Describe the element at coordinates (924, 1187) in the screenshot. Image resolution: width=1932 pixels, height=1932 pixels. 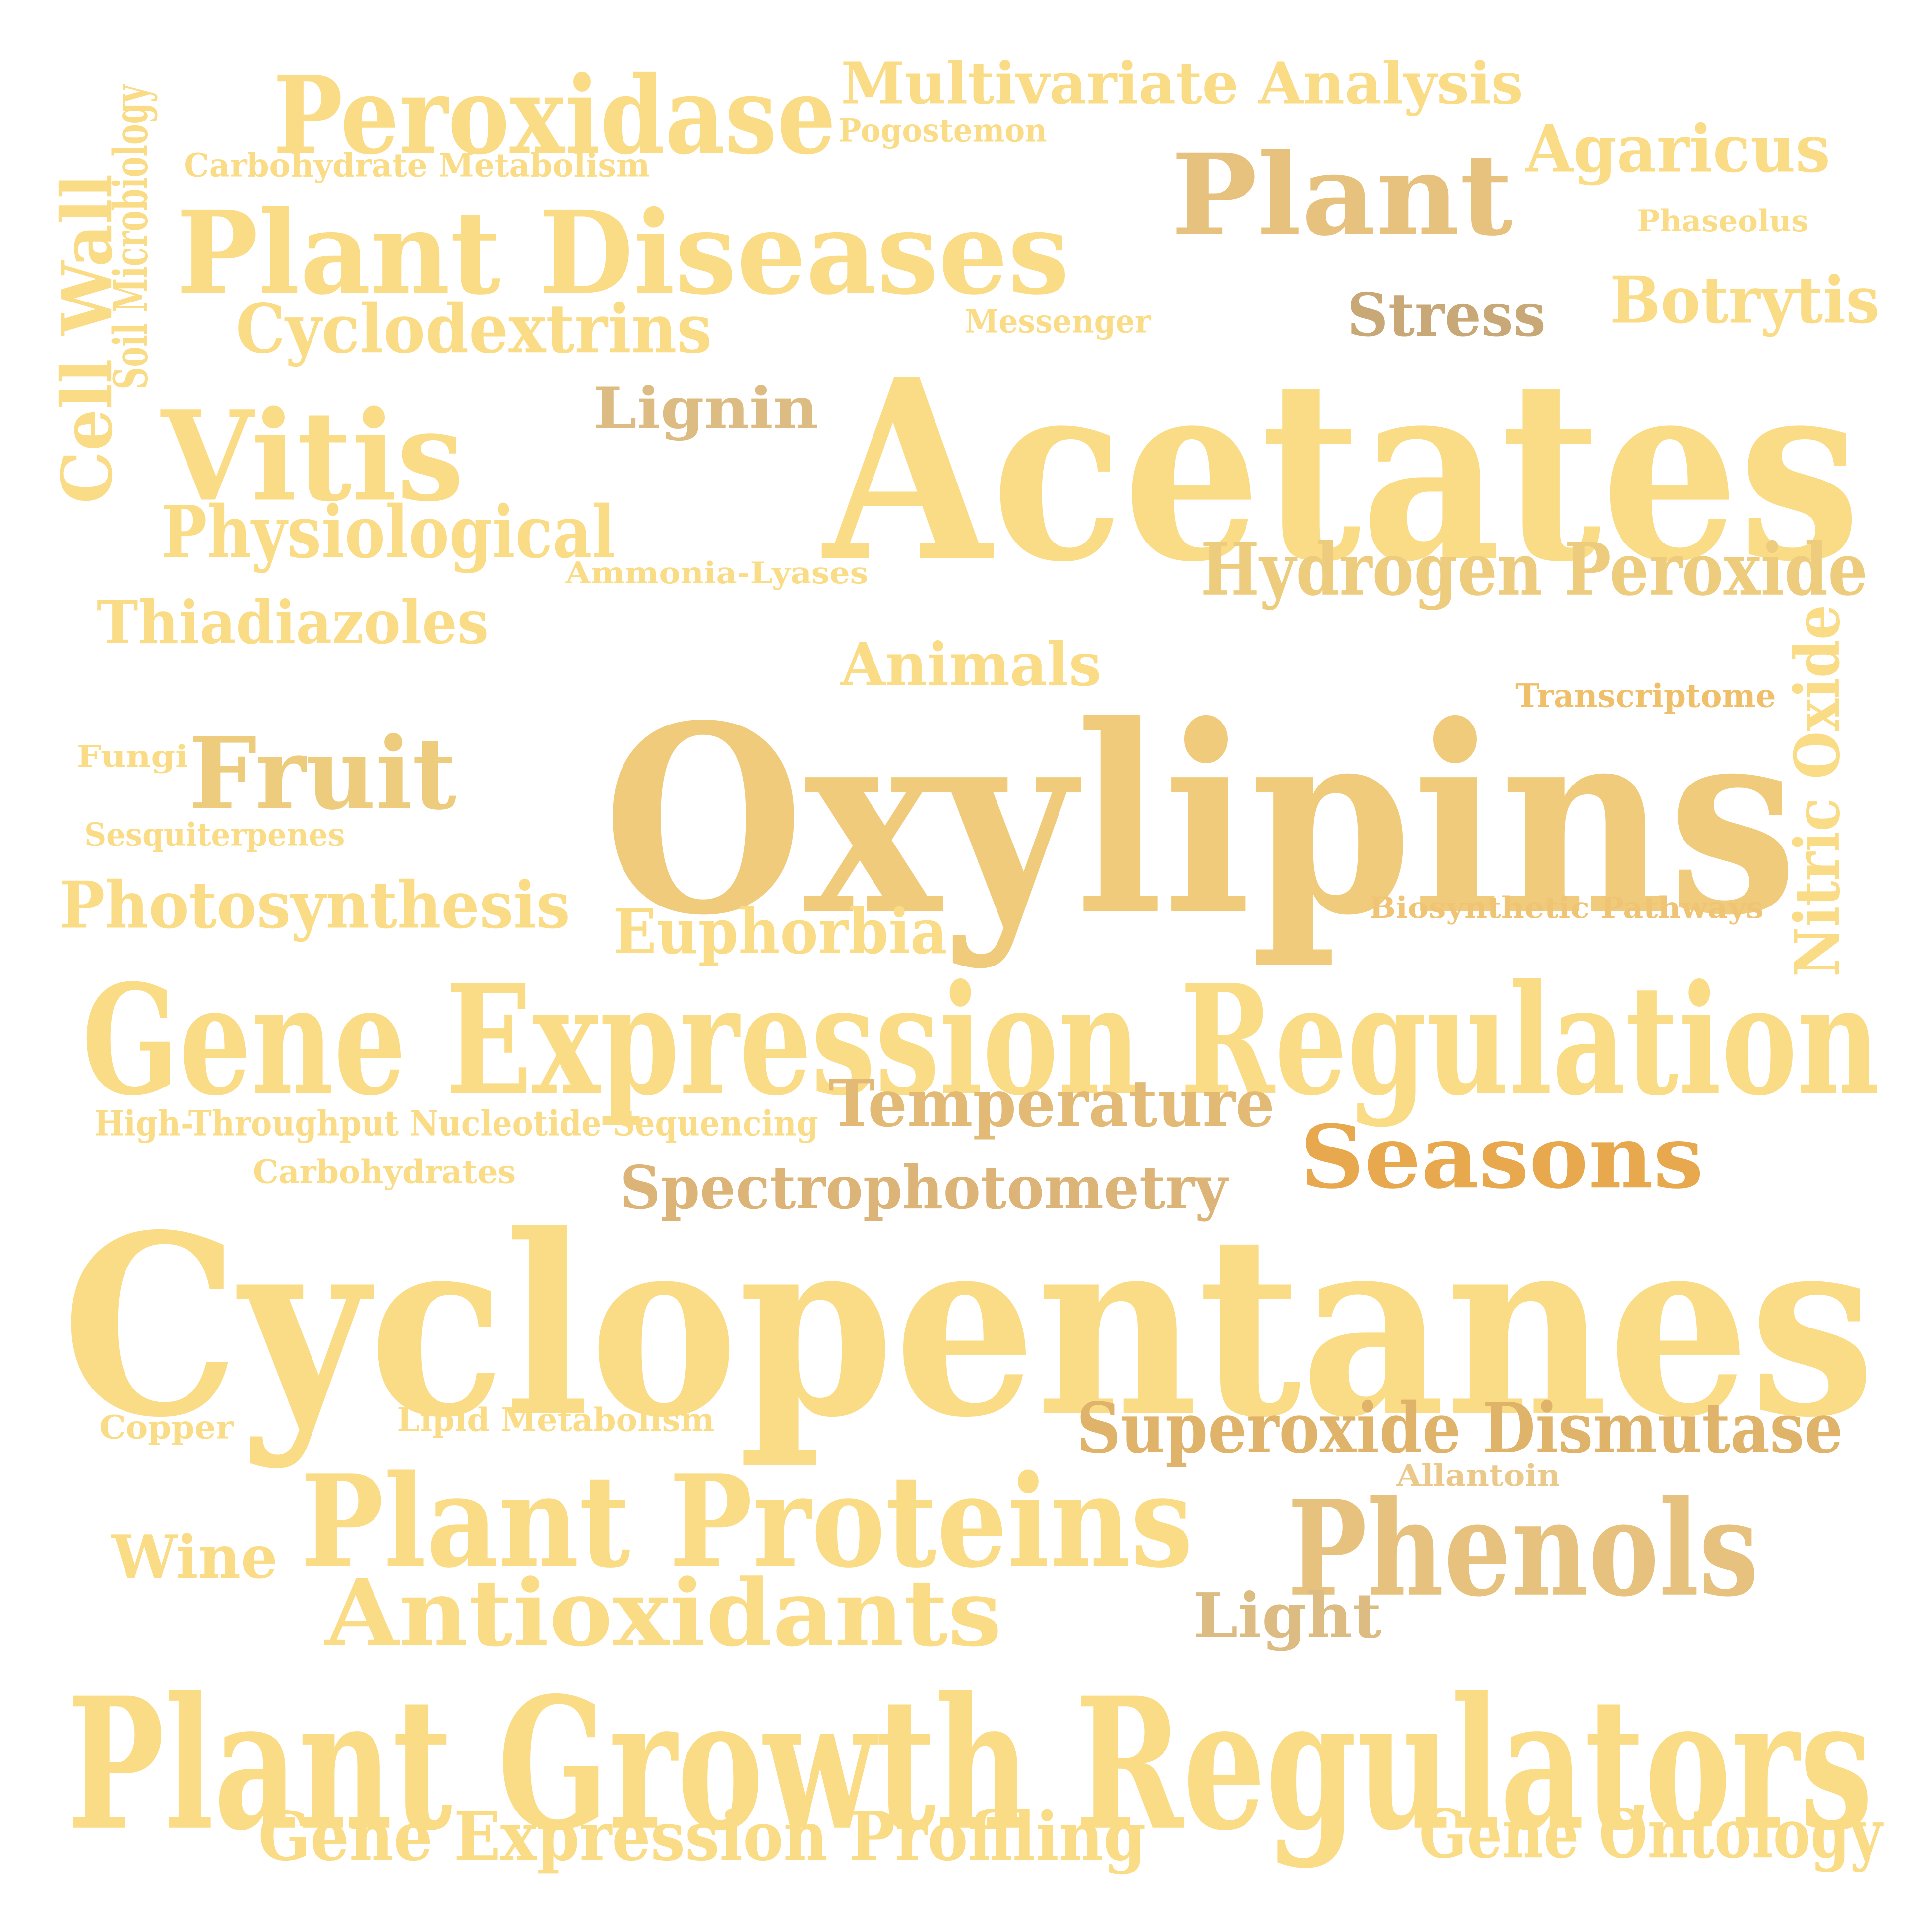
I see `word-spectrophotometry: Spectrophotometry` at that location.